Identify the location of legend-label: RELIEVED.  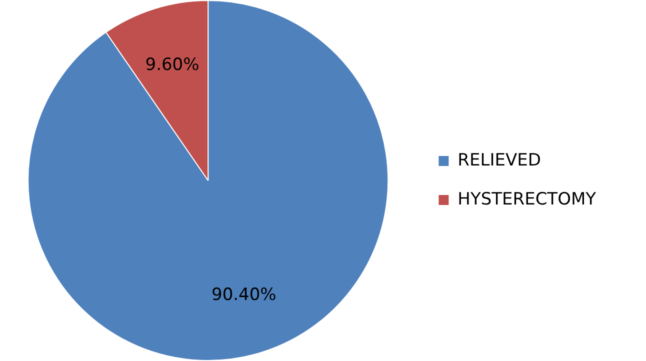
(499, 160).